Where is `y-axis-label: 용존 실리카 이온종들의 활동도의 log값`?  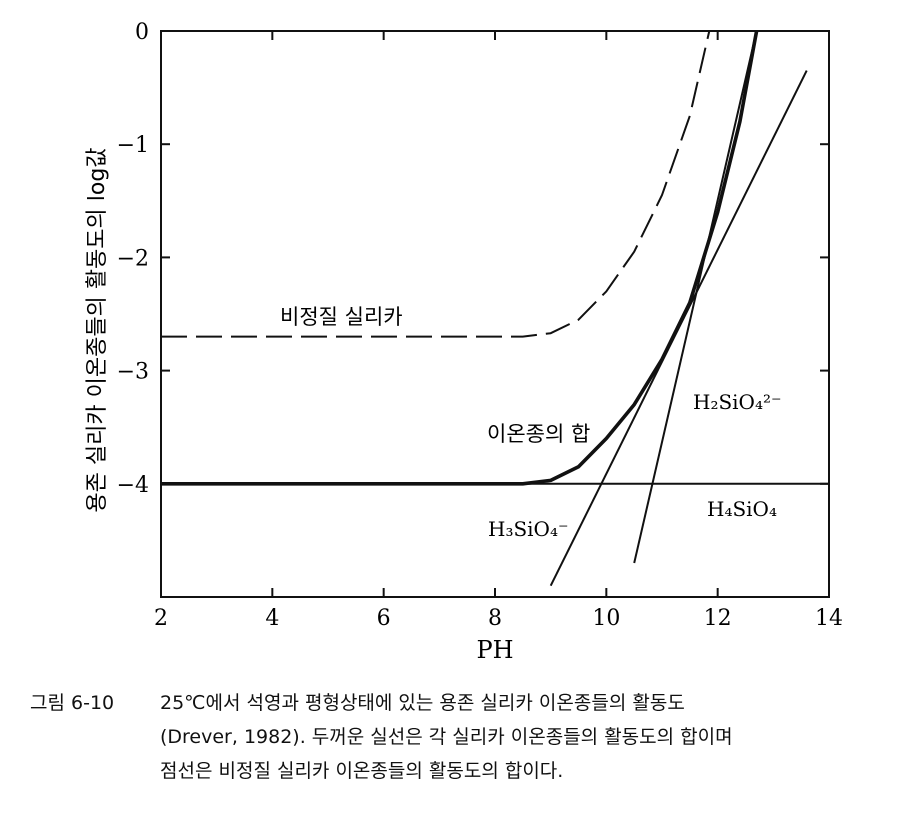
y-axis-label: 용존 실리카 이온종들의 활동도의 log값 is located at coordinates (97, 329).